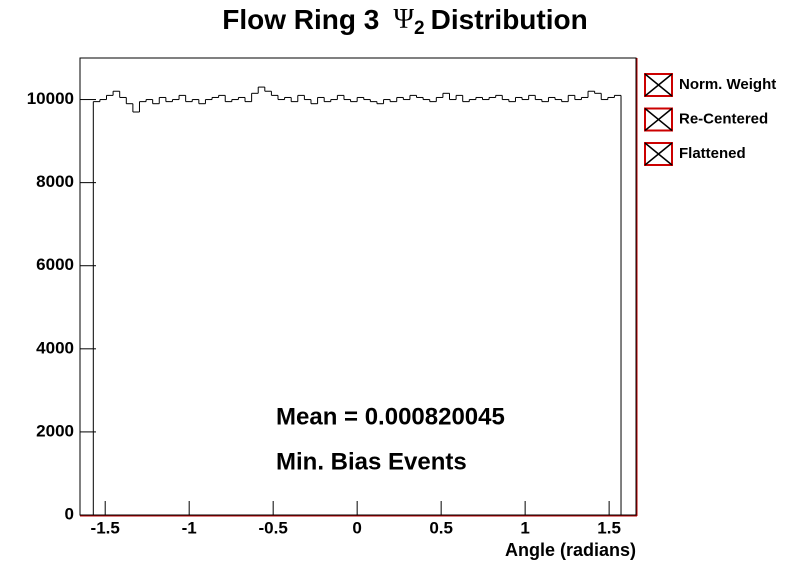 This screenshot has height=572, width=796. Describe the element at coordinates (105, 527) in the screenshot. I see `x-tick-label: -1.5` at that location.